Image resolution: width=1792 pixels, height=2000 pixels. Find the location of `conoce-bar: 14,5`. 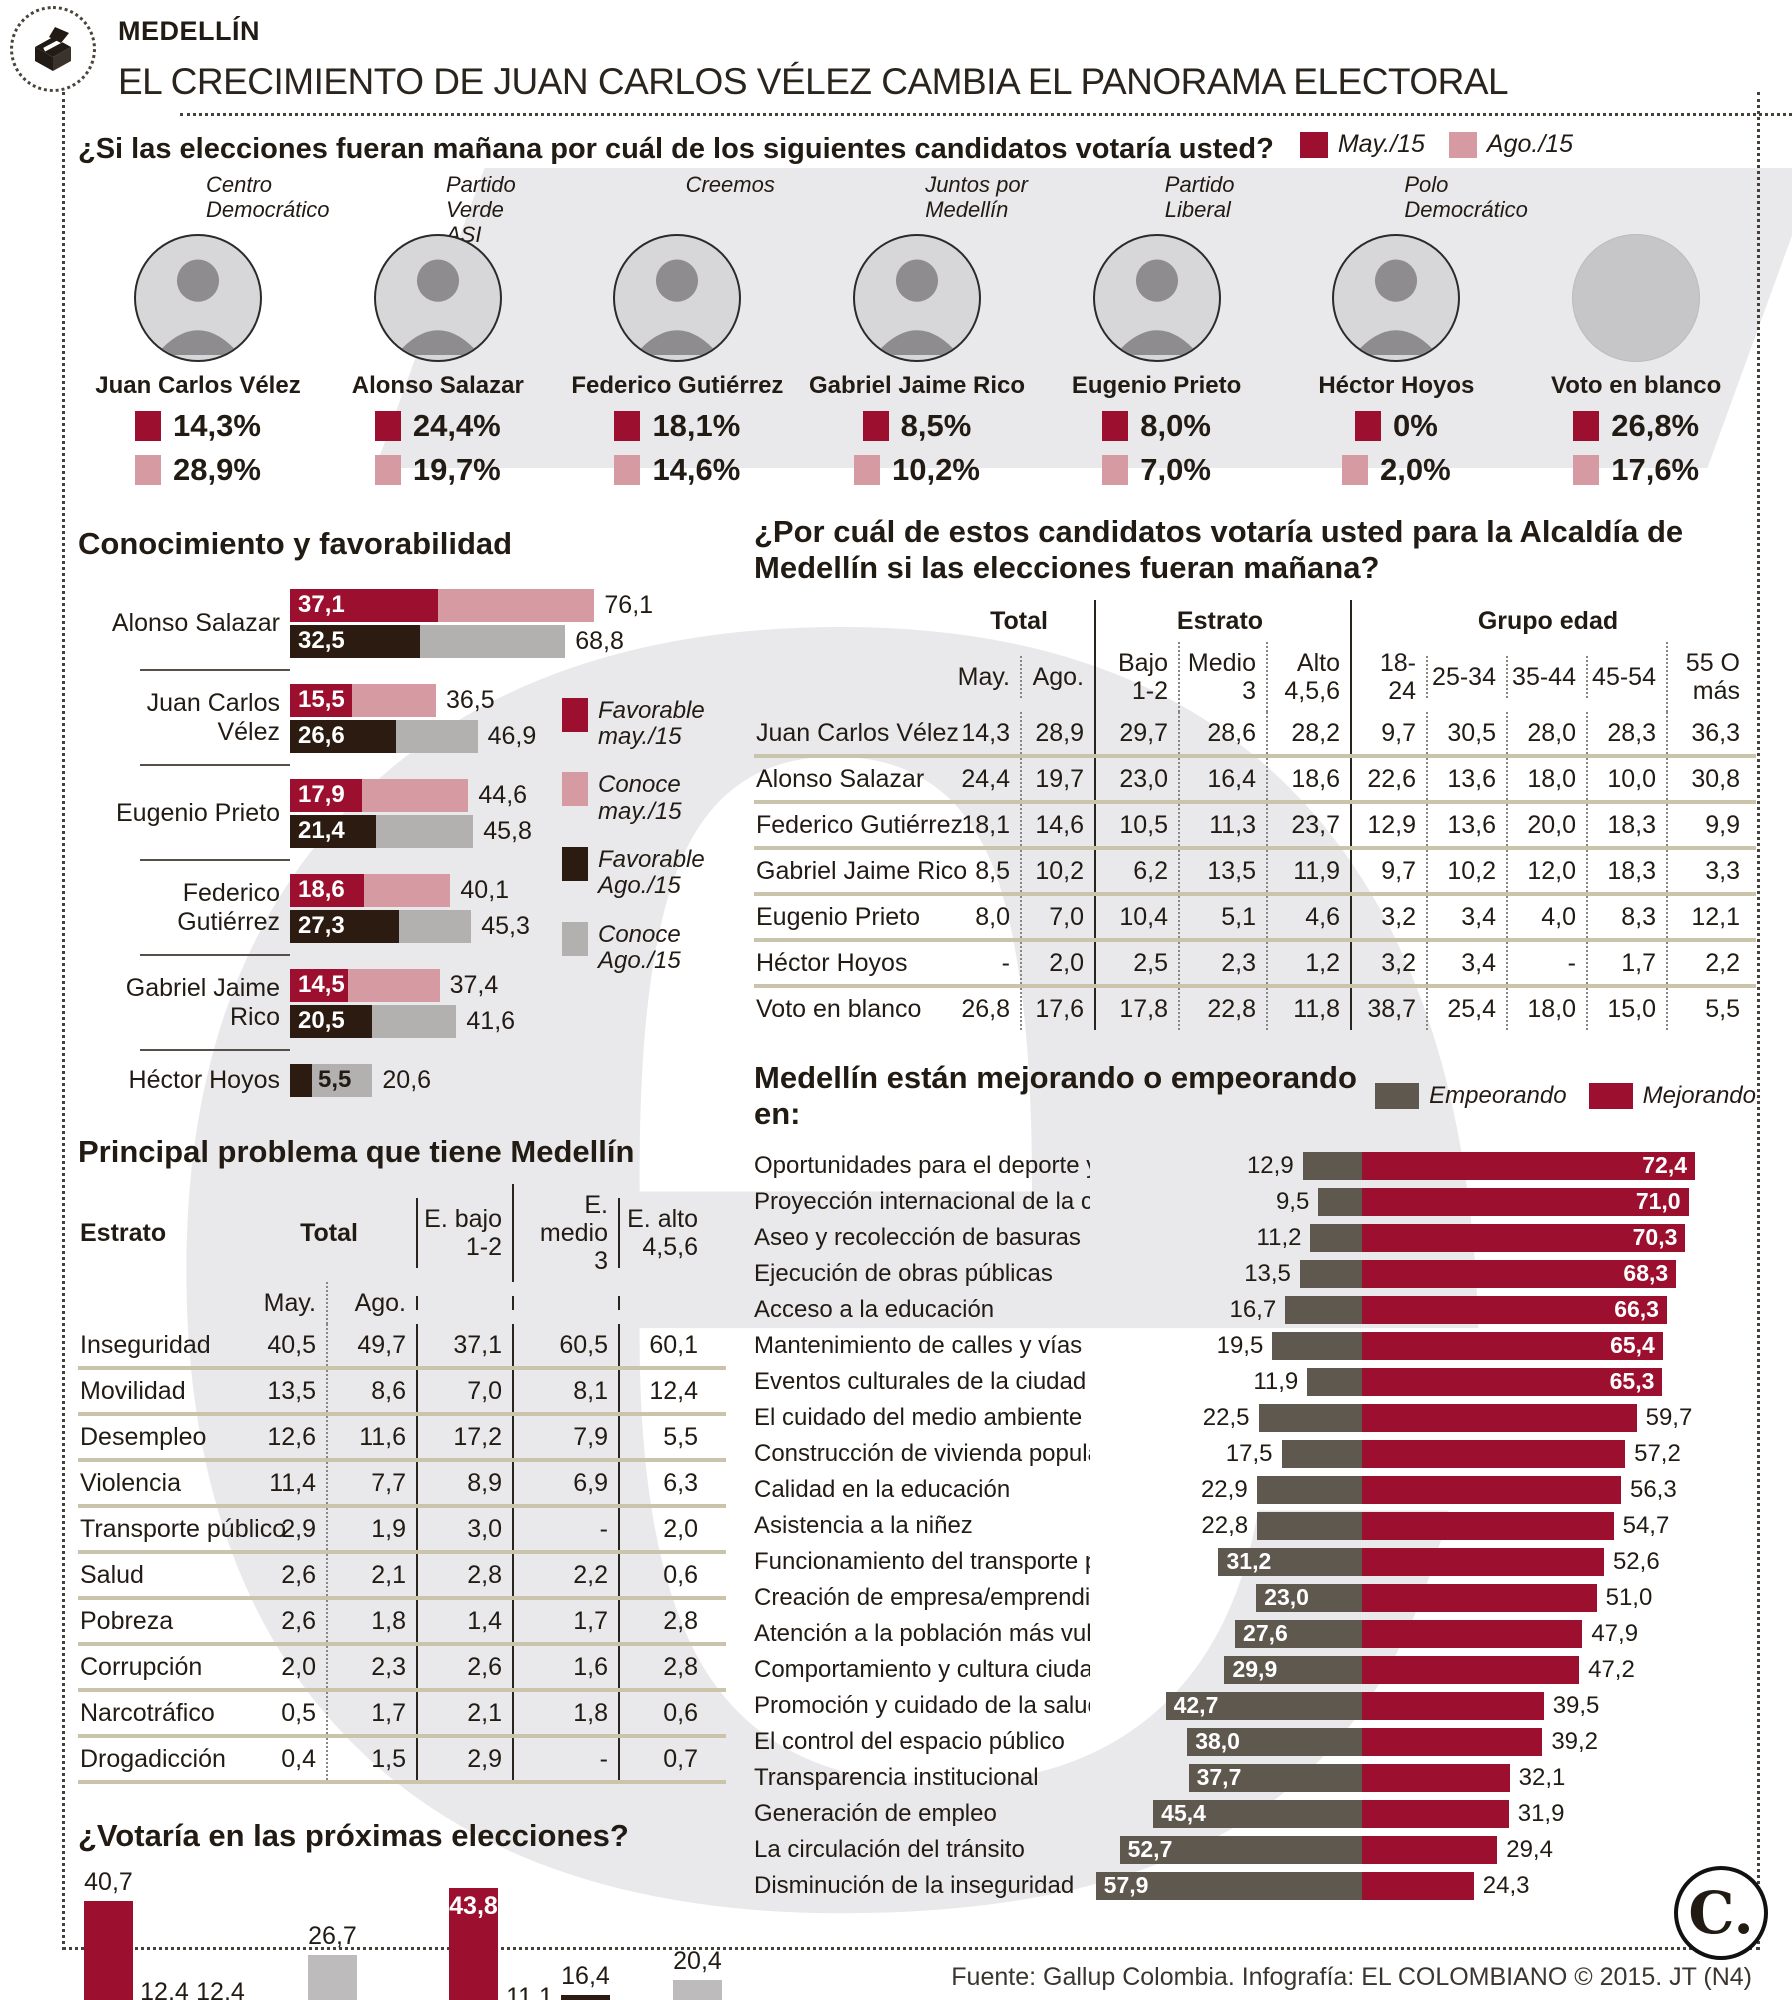

conoce-bar: 14,5 is located at coordinates (365, 985).